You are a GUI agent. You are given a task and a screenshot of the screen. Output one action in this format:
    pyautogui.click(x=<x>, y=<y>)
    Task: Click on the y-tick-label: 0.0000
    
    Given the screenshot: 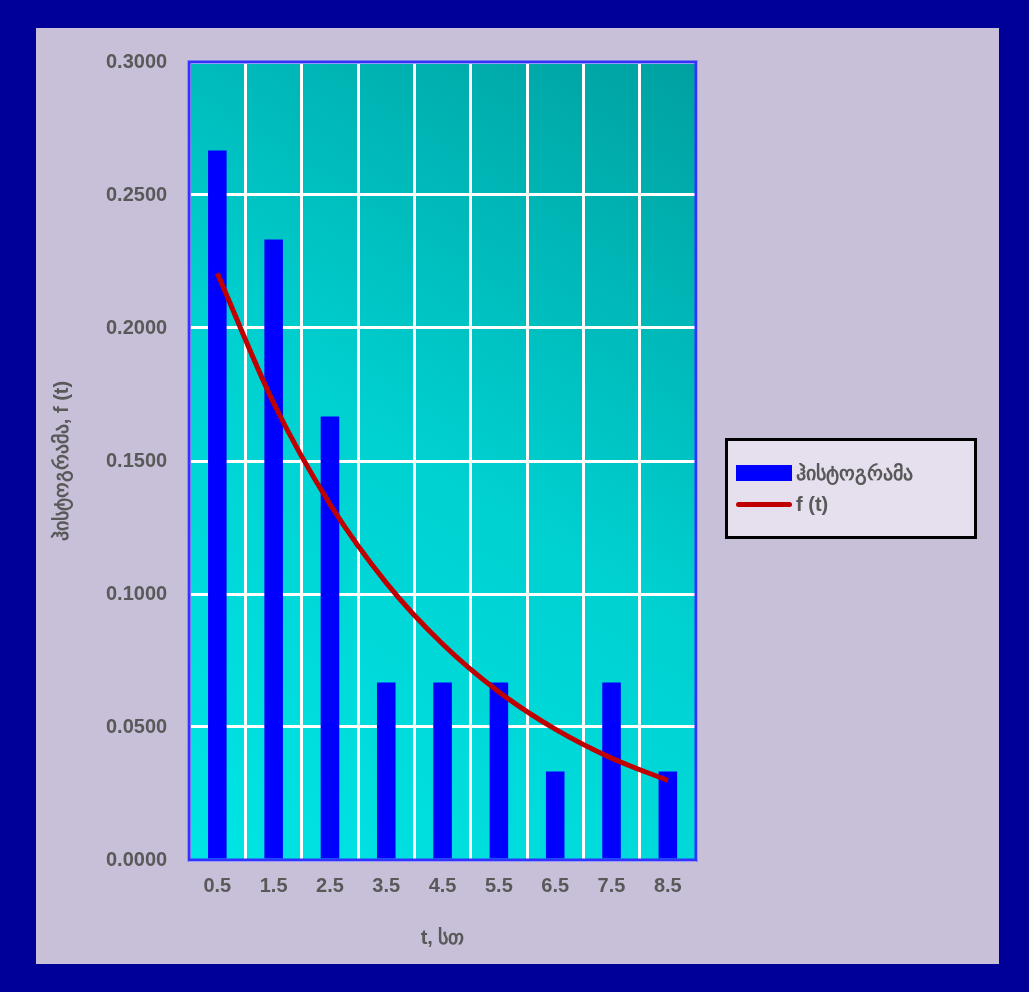 What is the action you would take?
    pyautogui.click(x=137, y=858)
    